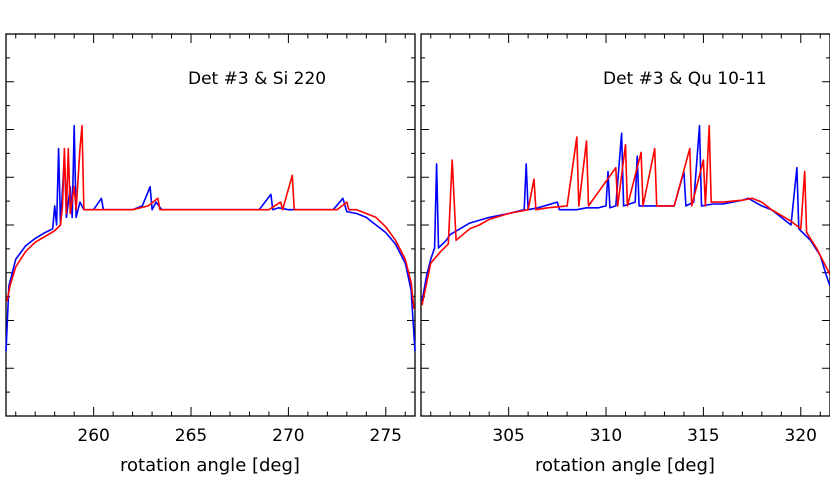 The width and height of the screenshot is (830, 489). What do you see at coordinates (703, 436) in the screenshot?
I see `x-tick-label: 315` at bounding box center [703, 436].